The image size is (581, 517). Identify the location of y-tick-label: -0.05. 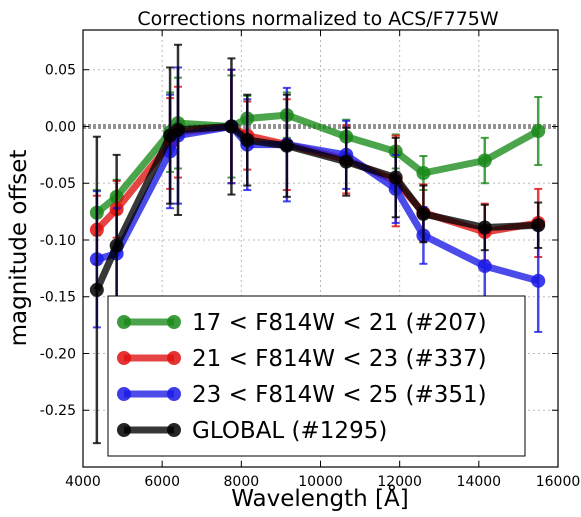
(58, 184).